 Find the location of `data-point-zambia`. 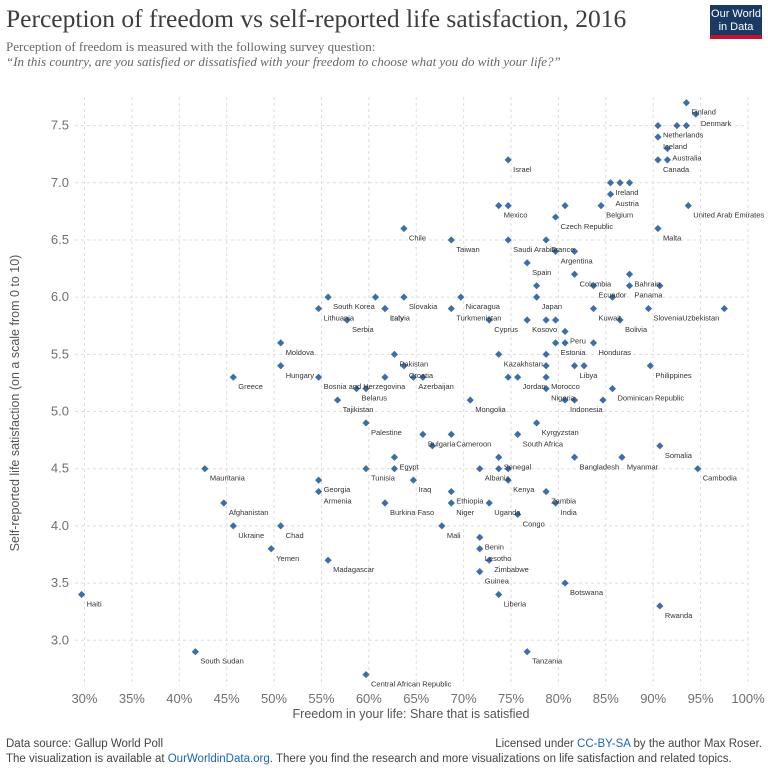

data-point-zambia is located at coordinates (546, 491).